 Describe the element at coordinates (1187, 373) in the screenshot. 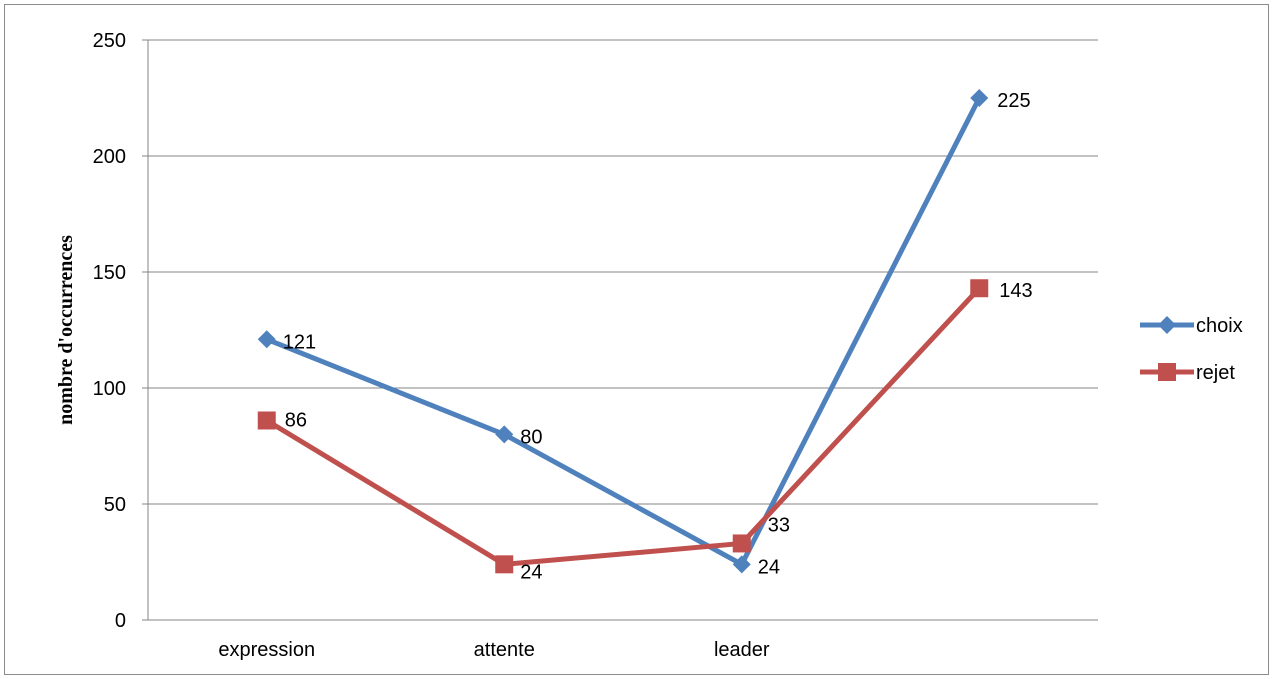

I see `legend-item-rejet: rejet` at that location.